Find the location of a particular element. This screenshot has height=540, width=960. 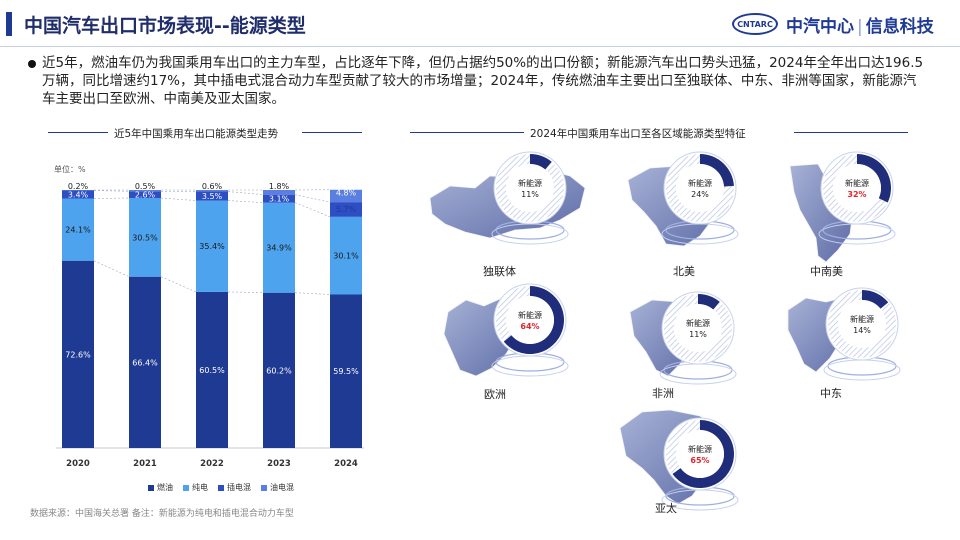

left-section-title: 近5年中国乘用车出口能源类型走势 is located at coordinates (196, 134).